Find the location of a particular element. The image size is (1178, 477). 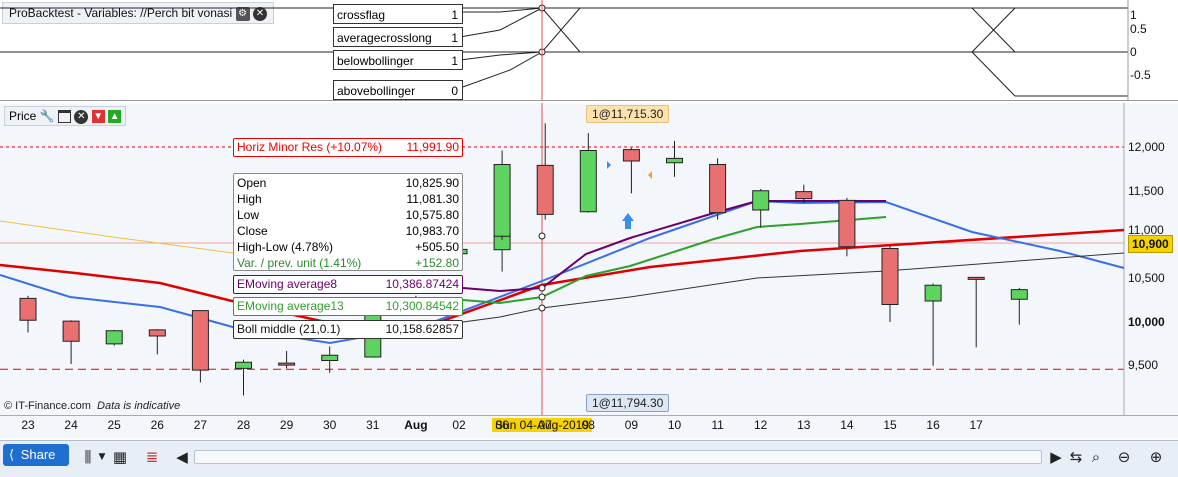

share-button: ⟨ Share is located at coordinates (36, 455).